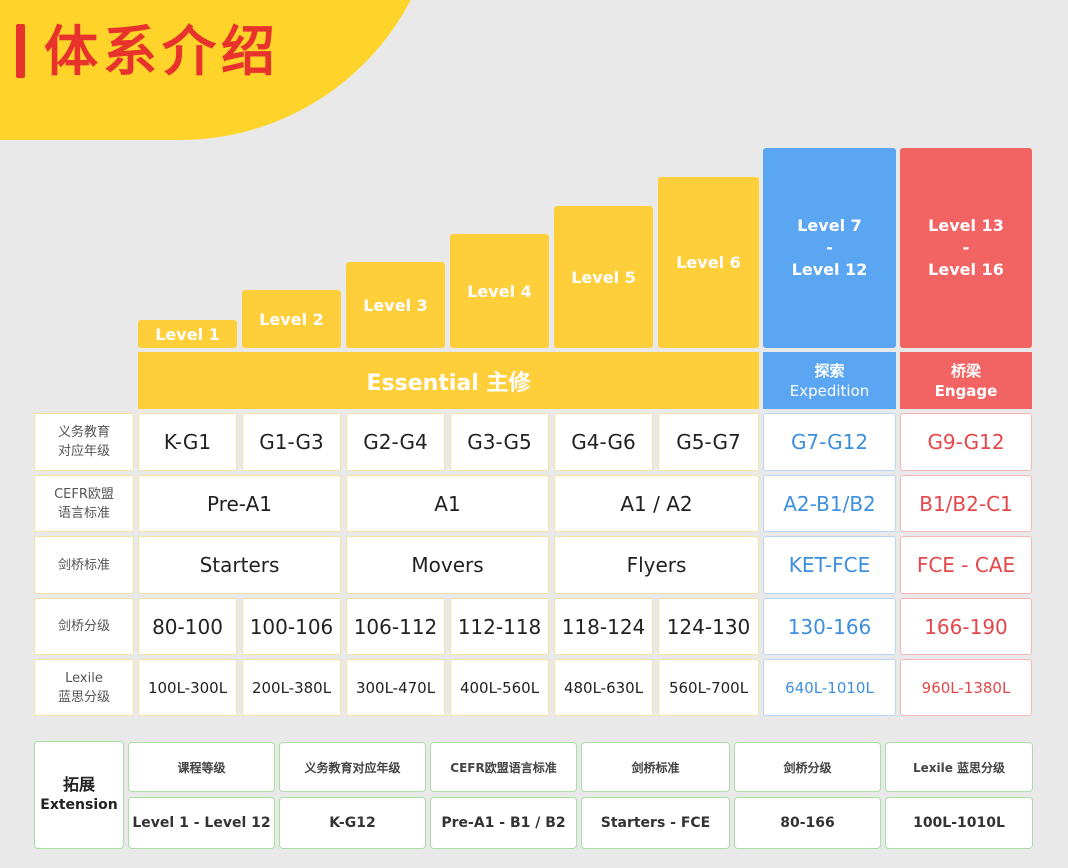  Describe the element at coordinates (656, 503) in the screenshot. I see `cefr-cell: A1 / A2` at that location.